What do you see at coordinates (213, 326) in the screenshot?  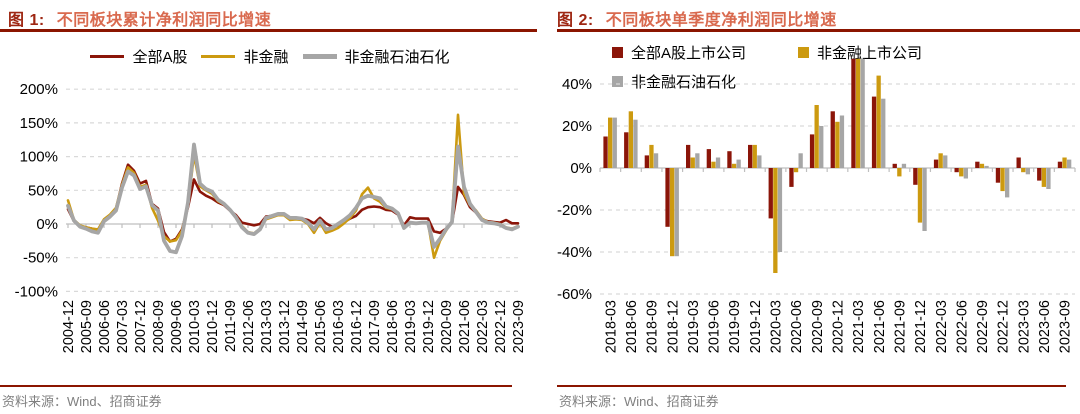 I see `x-tick-label: 2010-12` at bounding box center [213, 326].